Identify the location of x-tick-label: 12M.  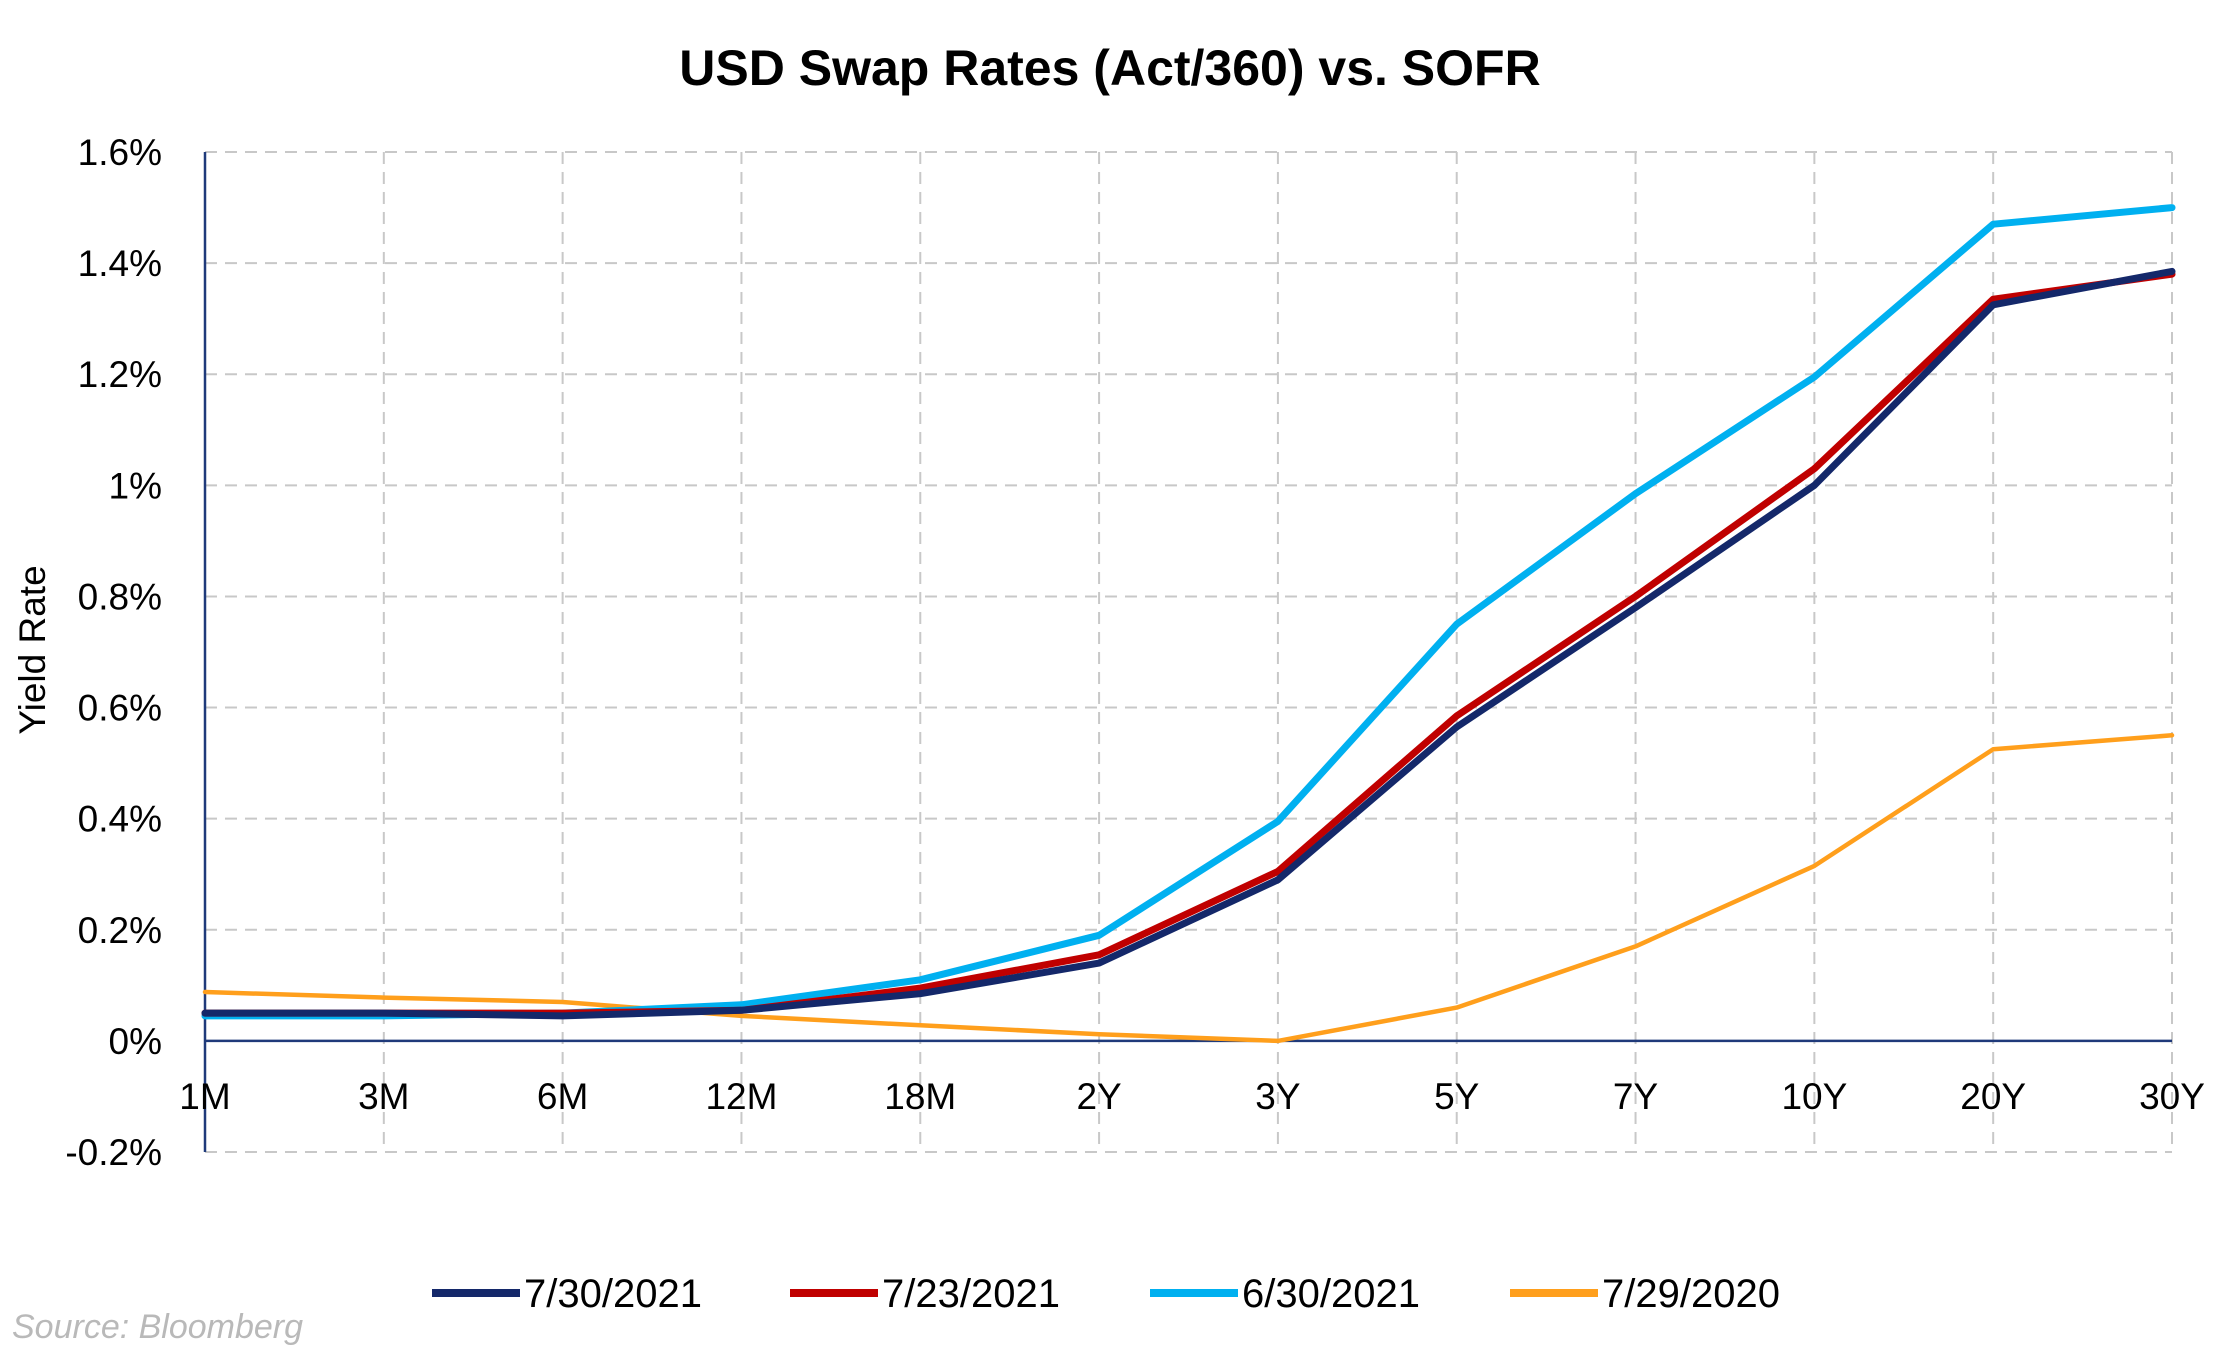
(741, 1096).